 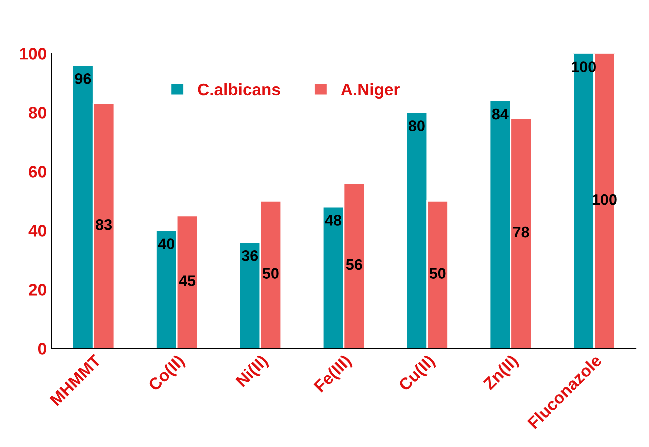 I want to click on data-label: 36, so click(x=250, y=256).